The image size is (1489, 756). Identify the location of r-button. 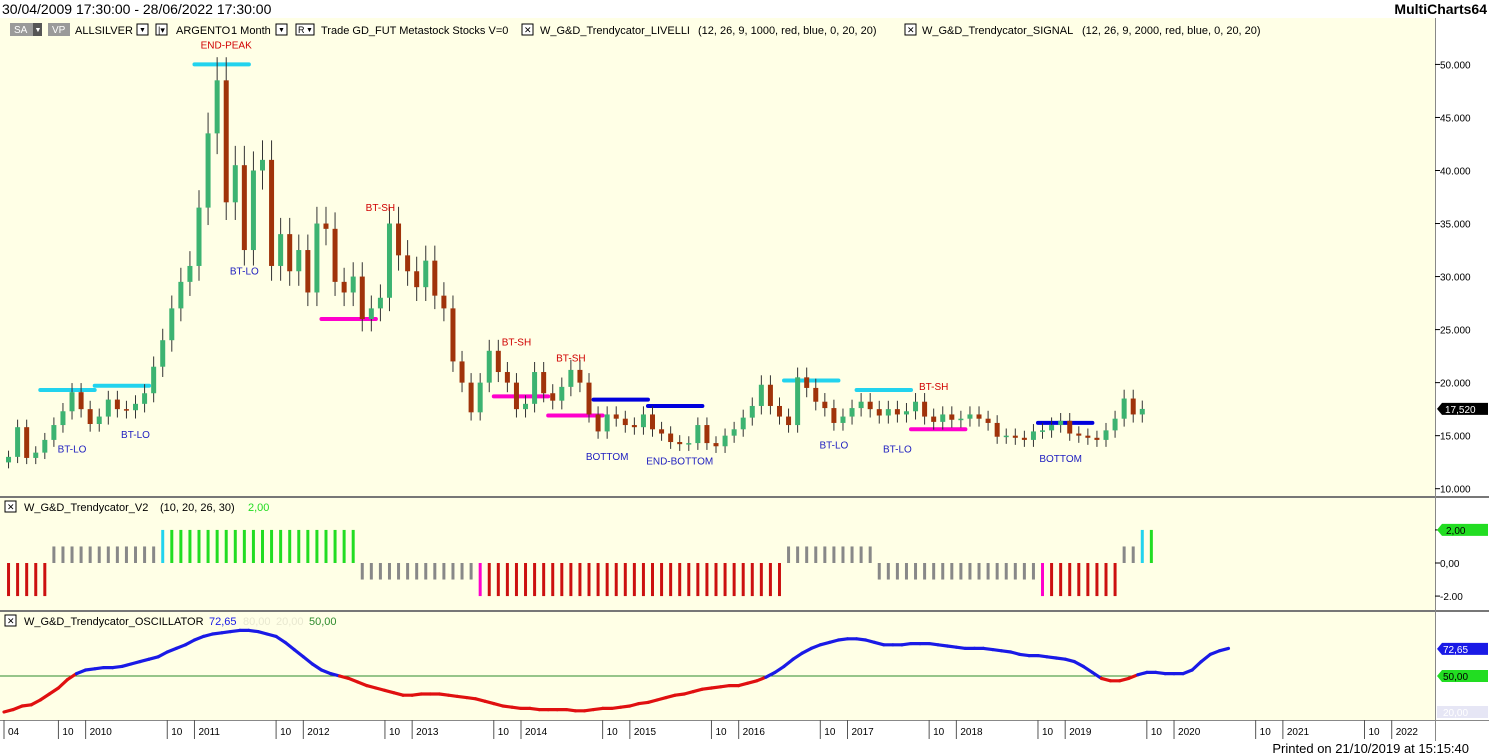
(305, 29).